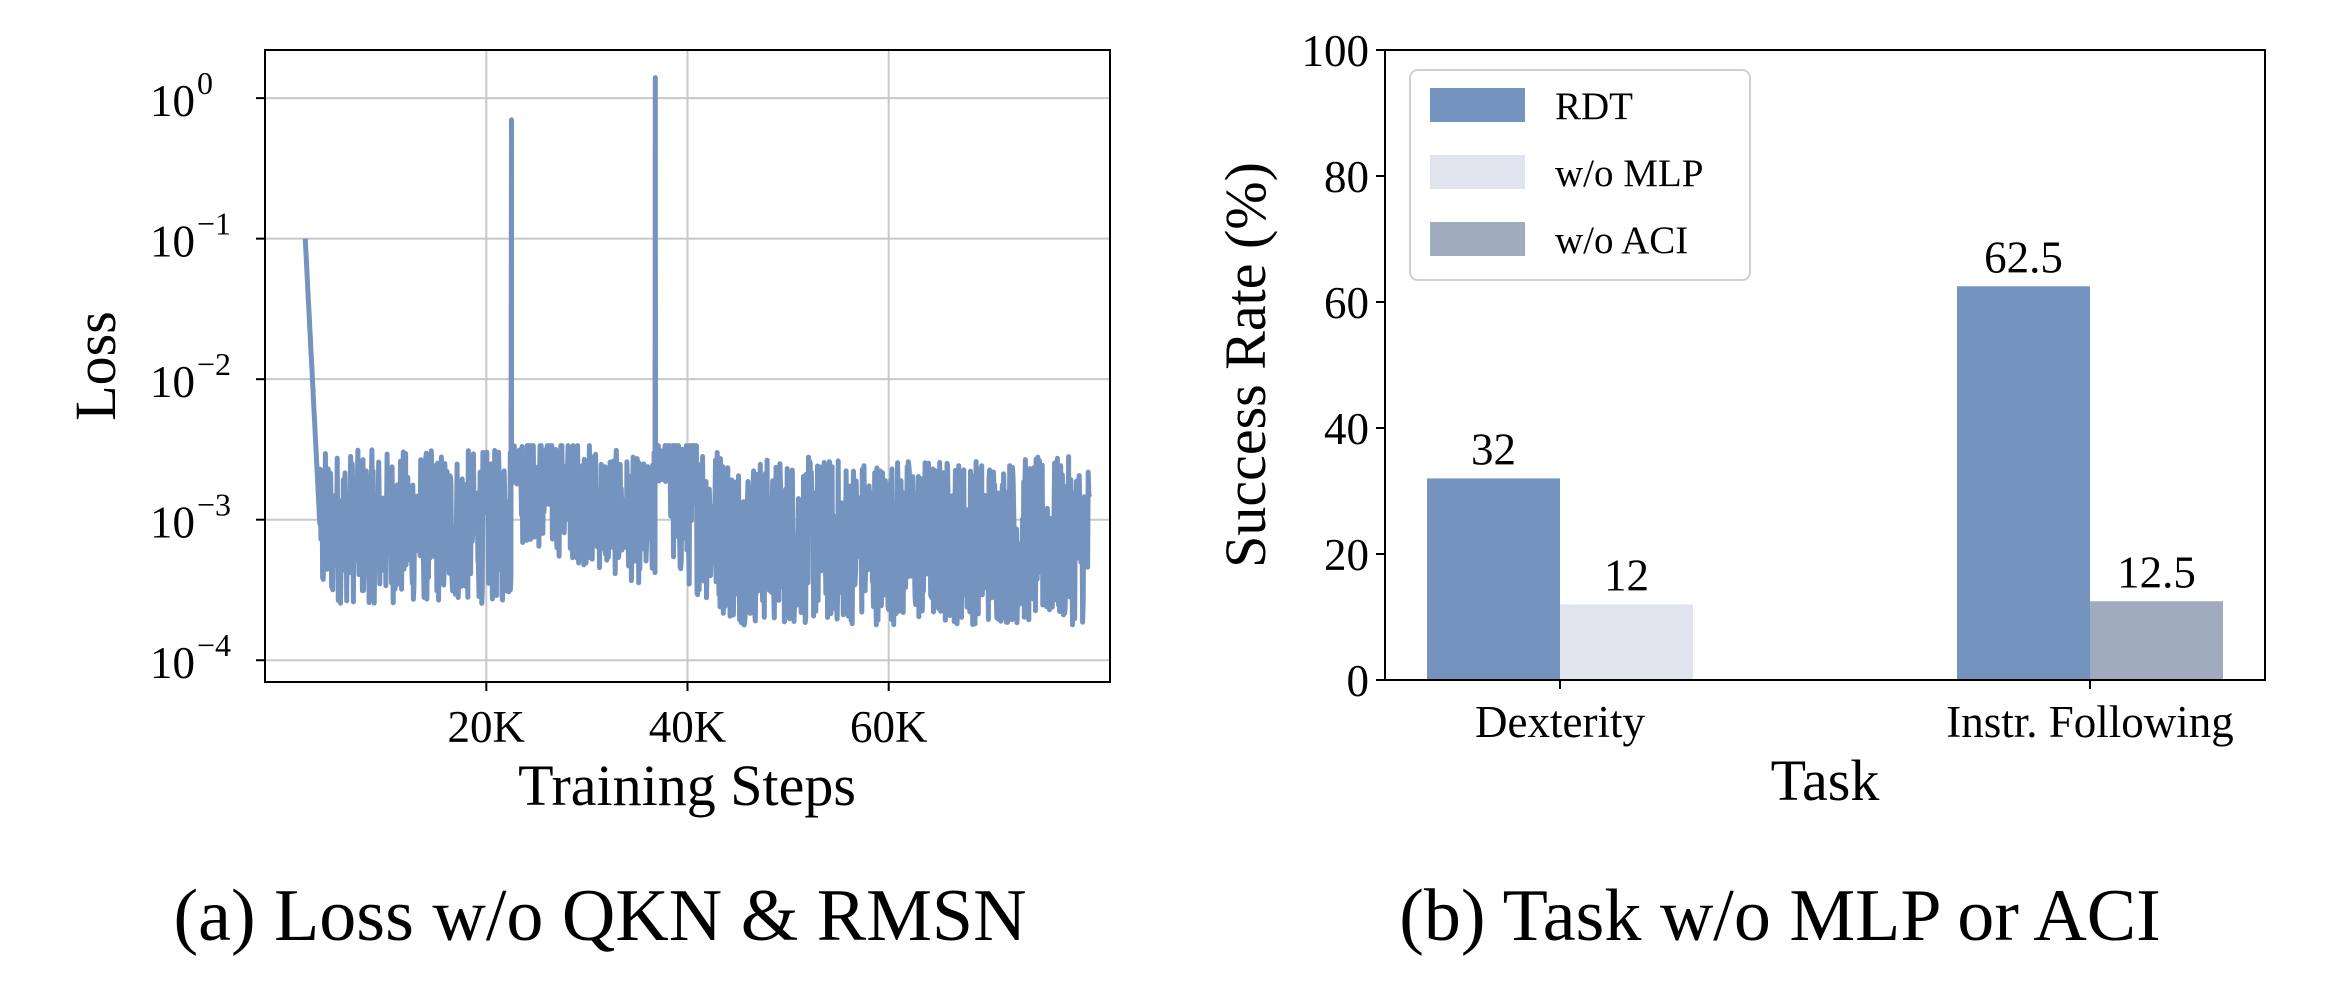 This screenshot has height=994, width=2329. I want to click on loss-x-tick-label: 60K, so click(889, 727).